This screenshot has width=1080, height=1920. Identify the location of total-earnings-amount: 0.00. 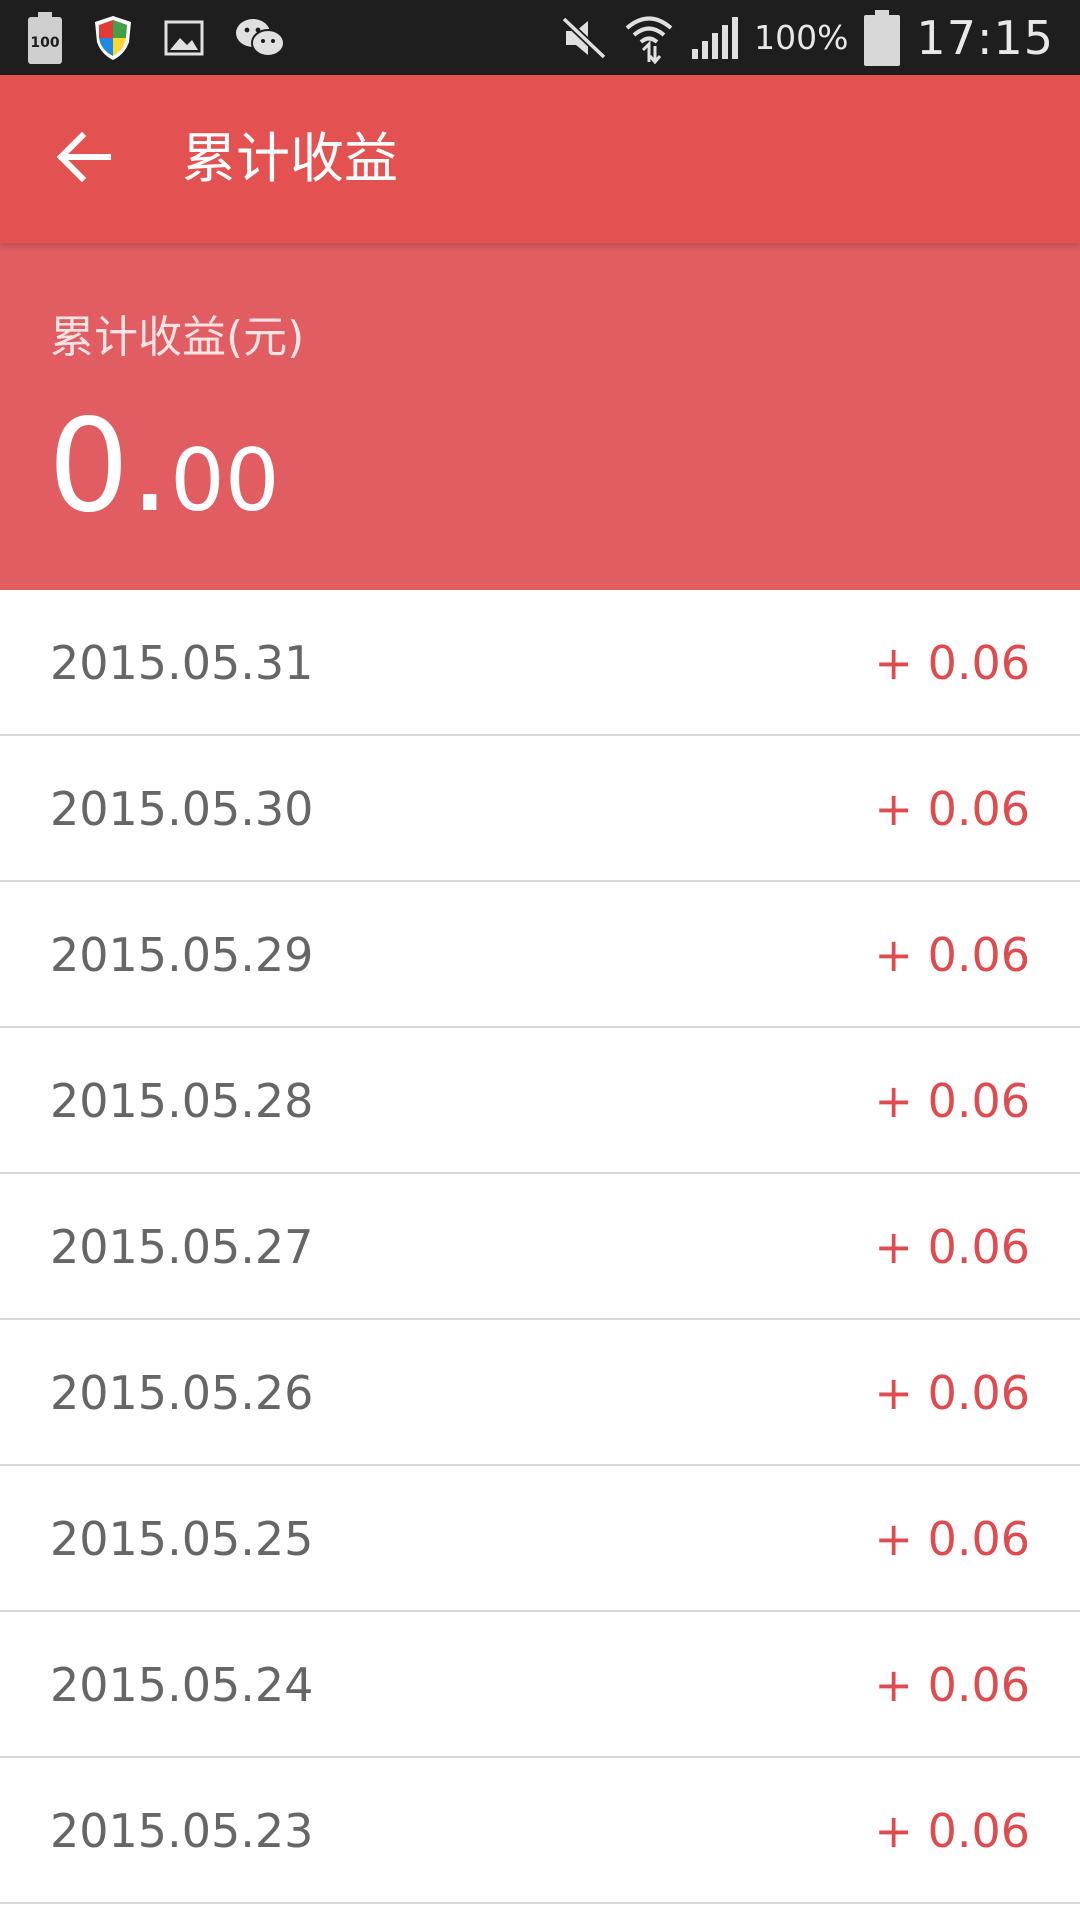
(164, 467).